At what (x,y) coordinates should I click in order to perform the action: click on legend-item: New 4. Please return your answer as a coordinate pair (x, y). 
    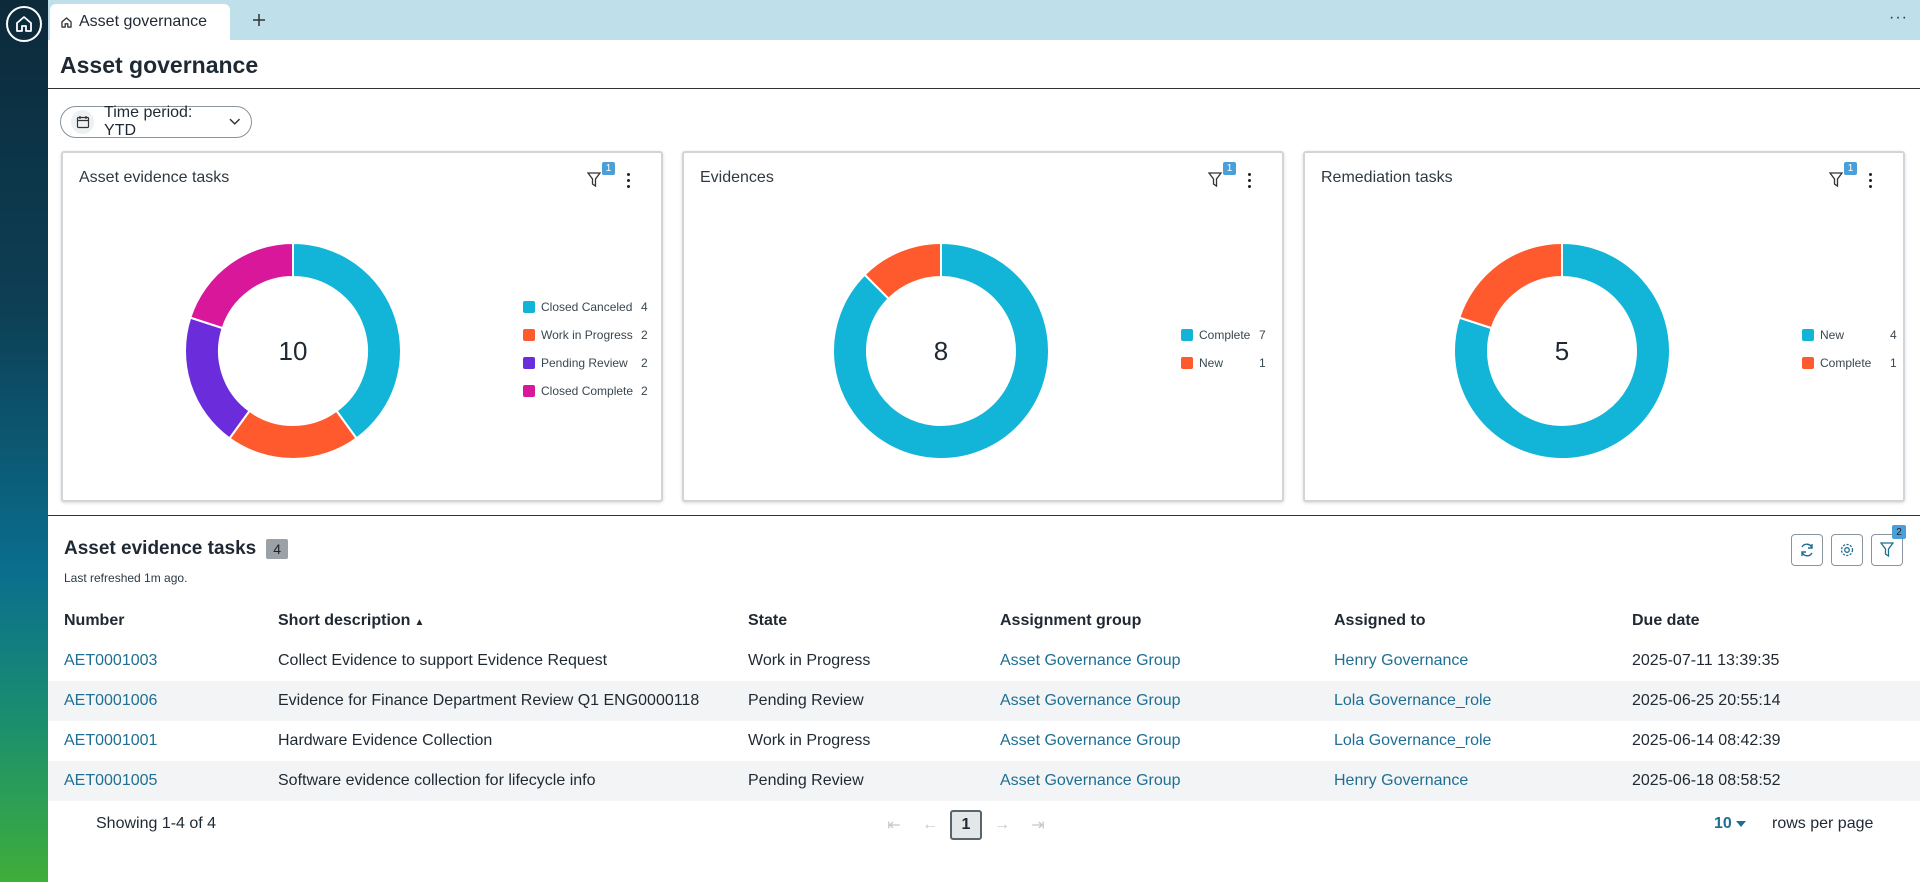
    Looking at the image, I should click on (1853, 335).